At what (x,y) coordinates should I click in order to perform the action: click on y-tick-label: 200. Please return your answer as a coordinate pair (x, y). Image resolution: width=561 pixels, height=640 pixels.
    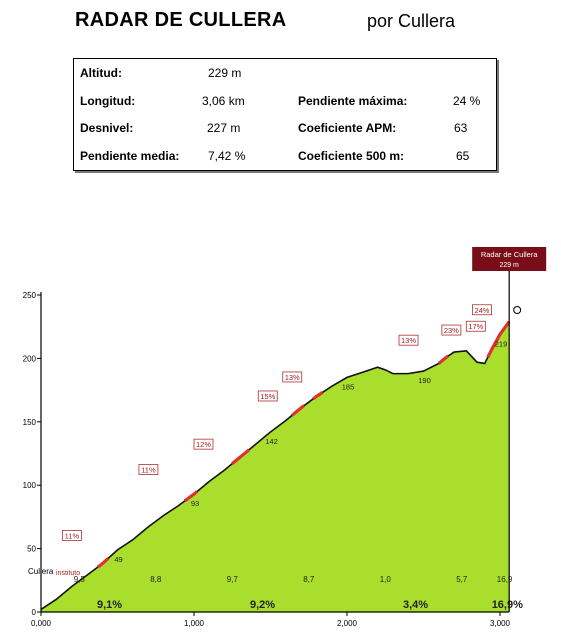
    Looking at the image, I should click on (30, 358).